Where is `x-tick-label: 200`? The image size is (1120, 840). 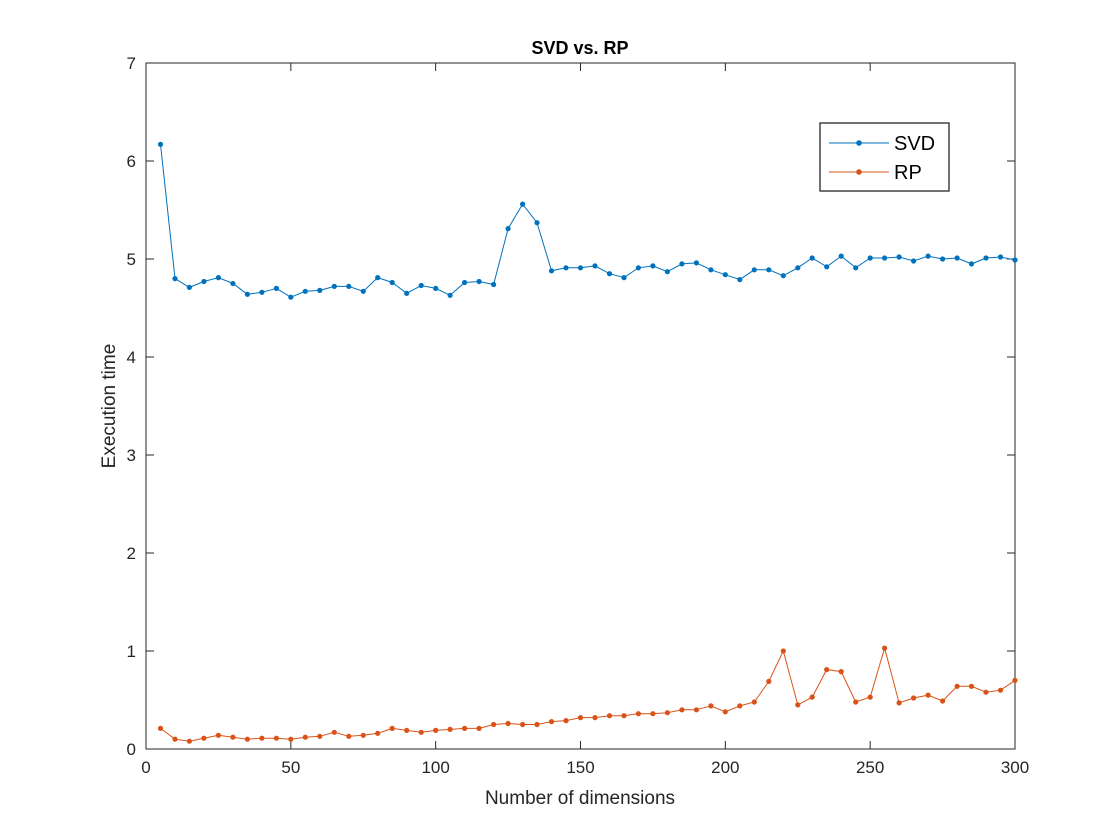 x-tick-label: 200 is located at coordinates (725, 767).